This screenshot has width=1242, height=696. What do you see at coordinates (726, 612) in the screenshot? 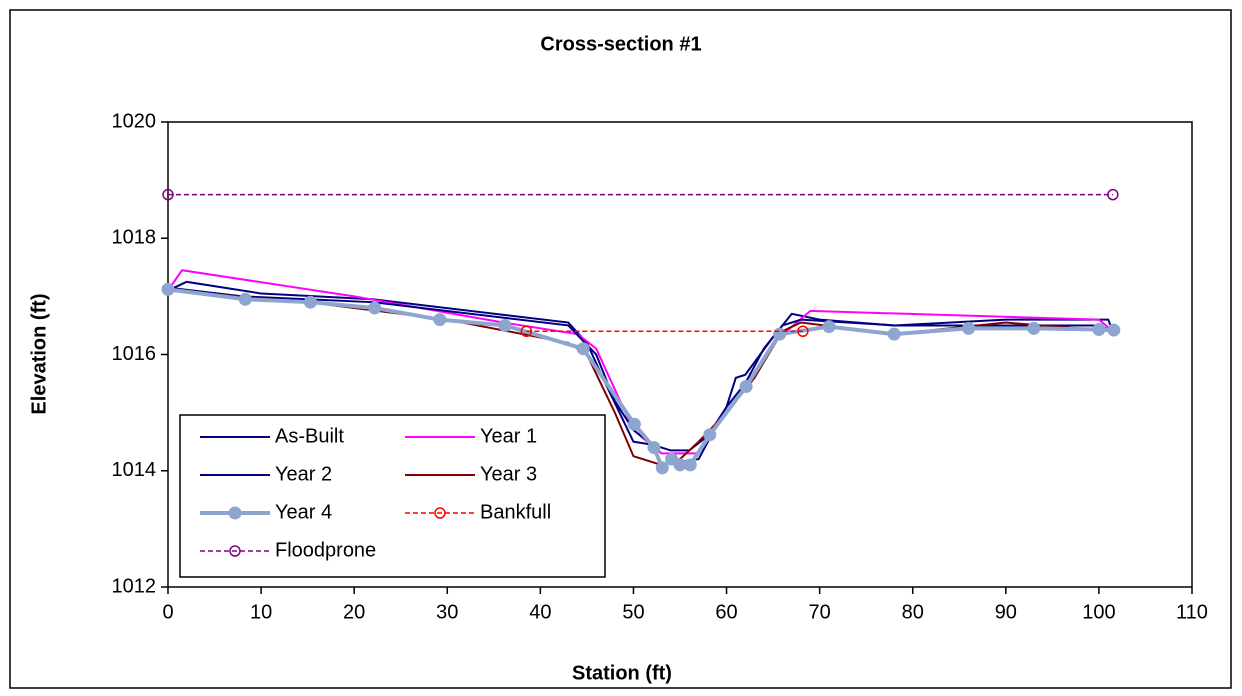
I see `x-tick-label: 60` at bounding box center [726, 612].